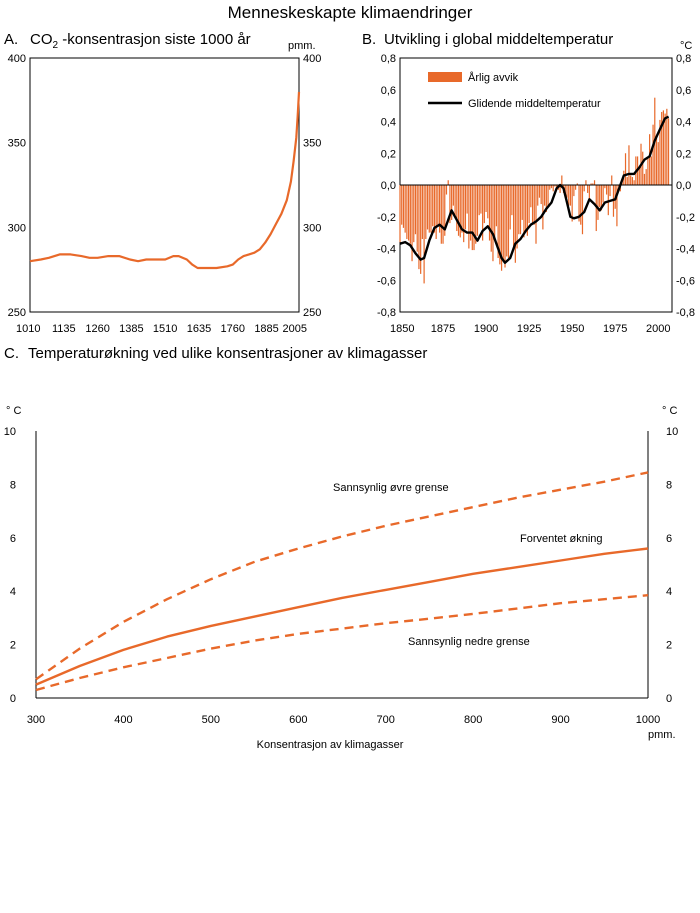  What do you see at coordinates (683, 154) in the screenshot?
I see `temp-y-tick-right: 0,2` at bounding box center [683, 154].